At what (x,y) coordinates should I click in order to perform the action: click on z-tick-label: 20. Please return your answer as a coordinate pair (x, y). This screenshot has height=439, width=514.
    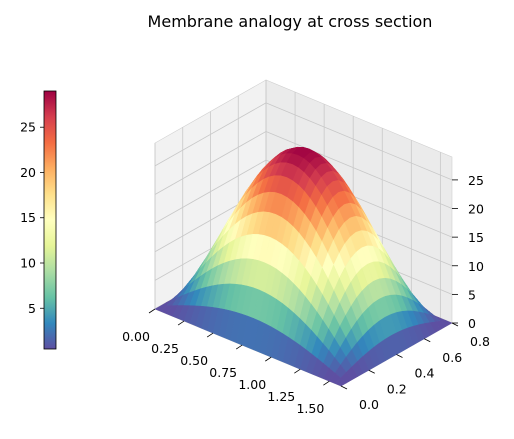
    Looking at the image, I should click on (476, 209).